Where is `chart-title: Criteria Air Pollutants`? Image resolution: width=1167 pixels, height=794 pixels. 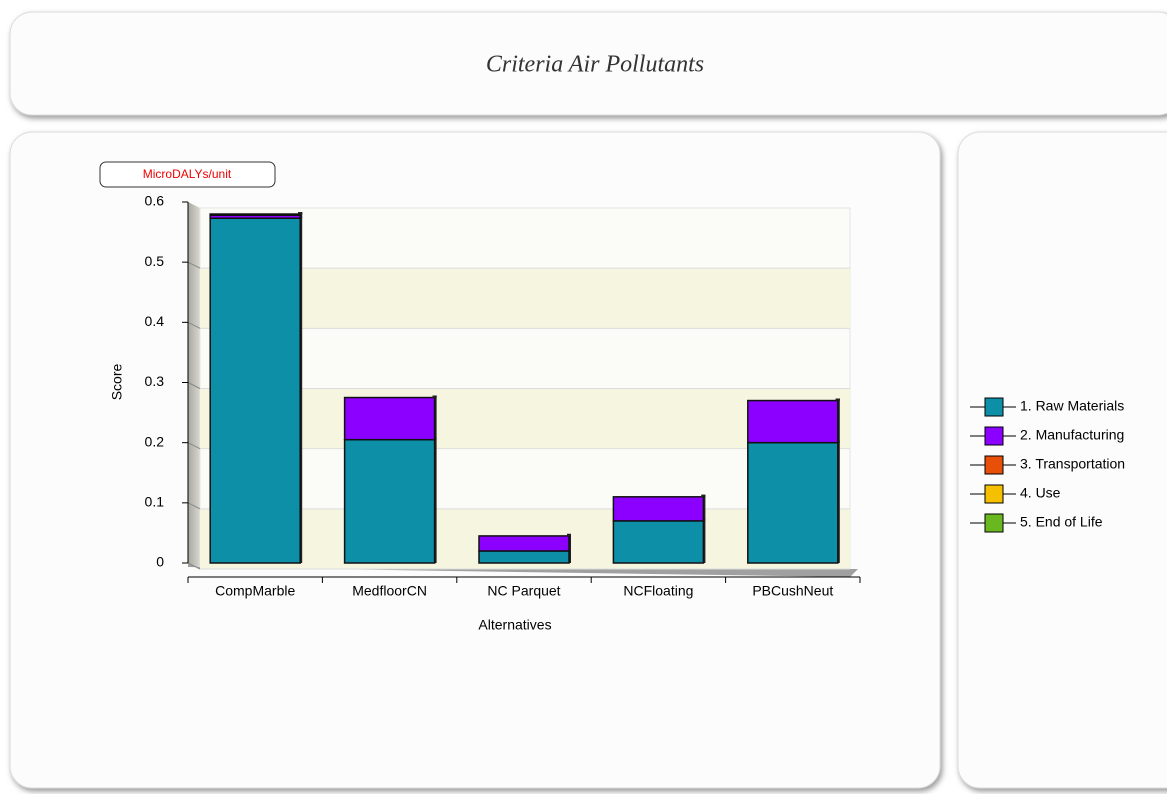
chart-title: Criteria Air Pollutants is located at coordinates (595, 65).